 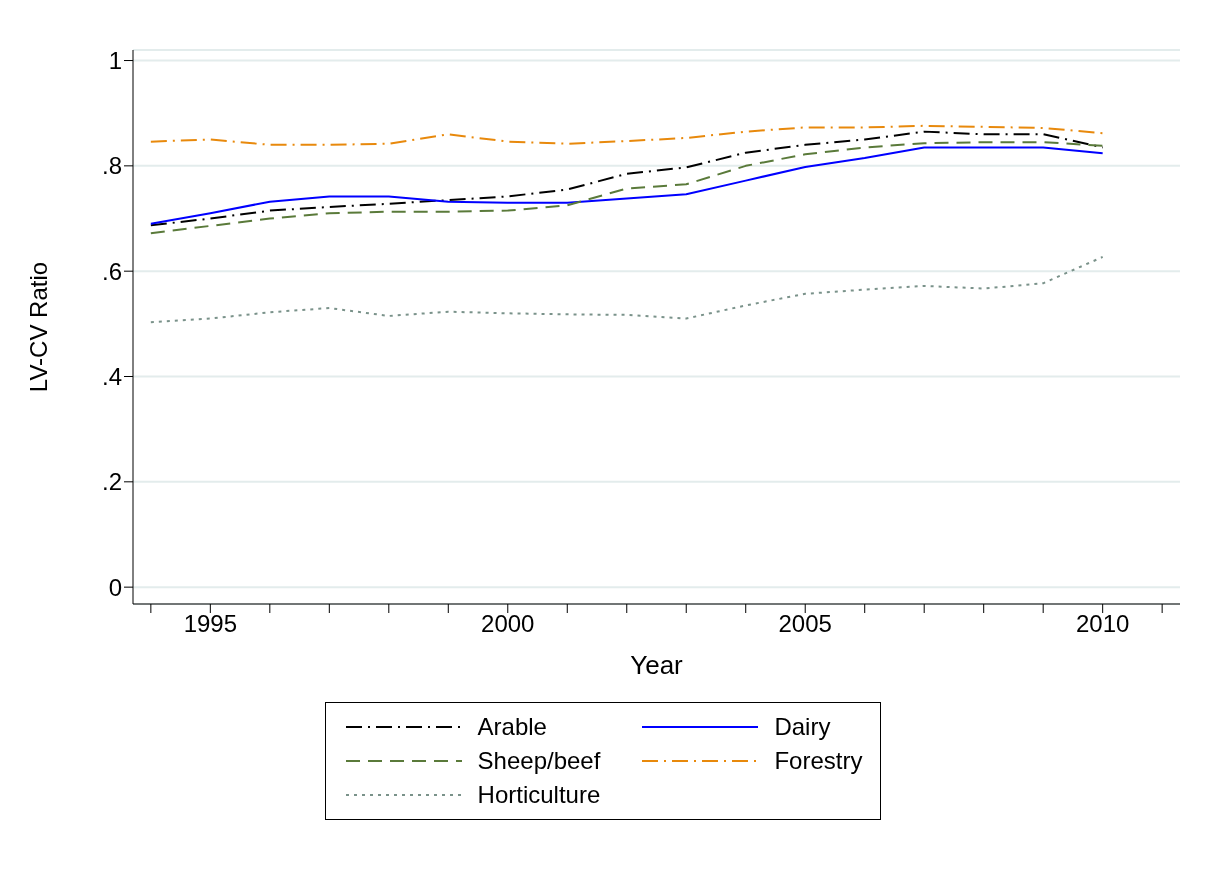 What do you see at coordinates (1102, 624) in the screenshot?
I see `x-tick-label: 2010` at bounding box center [1102, 624].